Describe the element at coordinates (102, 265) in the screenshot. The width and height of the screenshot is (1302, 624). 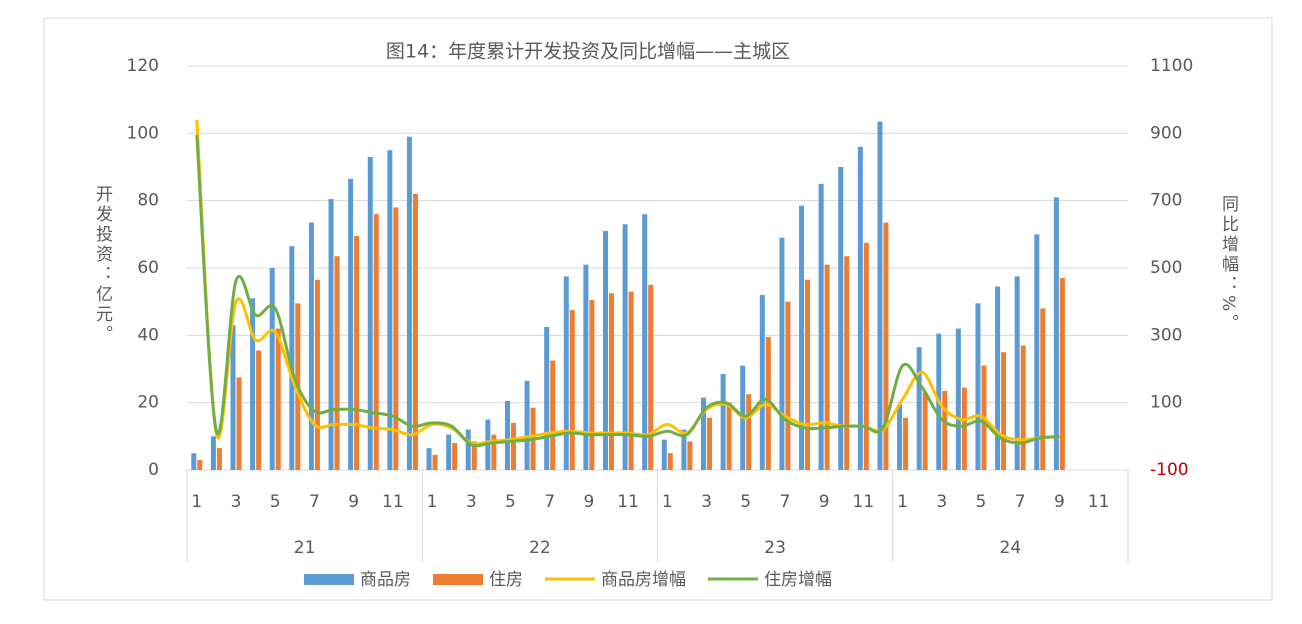
I see `y-axis-title: 开发投资：亿元。` at that location.